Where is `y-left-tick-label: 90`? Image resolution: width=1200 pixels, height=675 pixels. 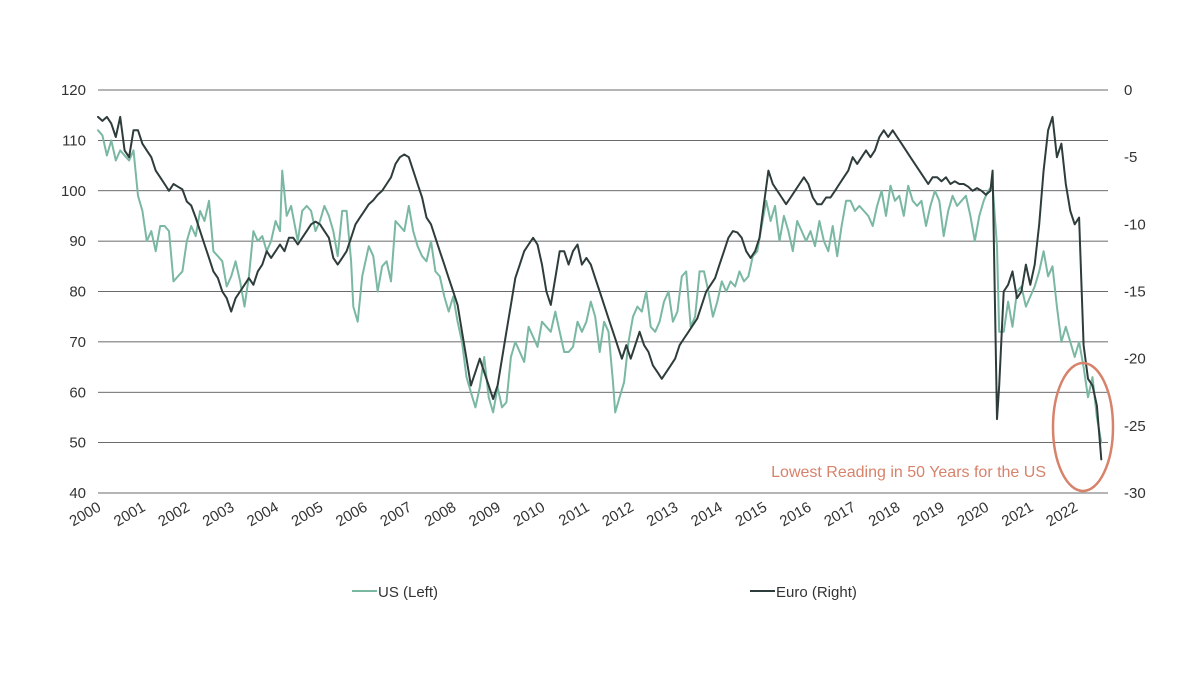 y-left-tick-label: 90 is located at coordinates (77, 241).